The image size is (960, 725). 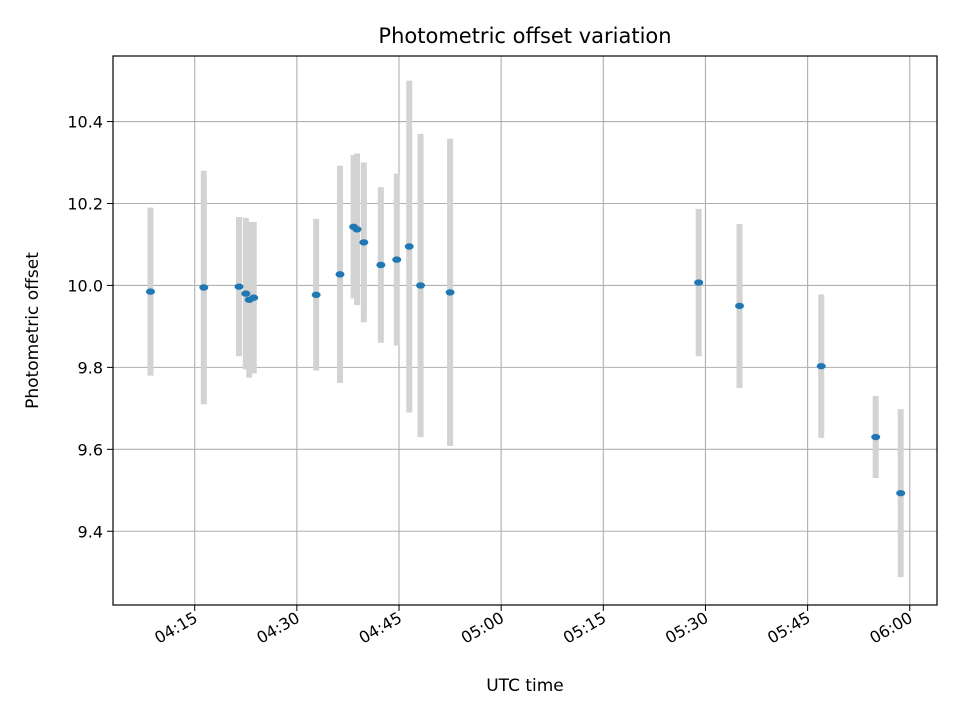 I want to click on y-tick-label: 9.6, so click(x=90, y=449).